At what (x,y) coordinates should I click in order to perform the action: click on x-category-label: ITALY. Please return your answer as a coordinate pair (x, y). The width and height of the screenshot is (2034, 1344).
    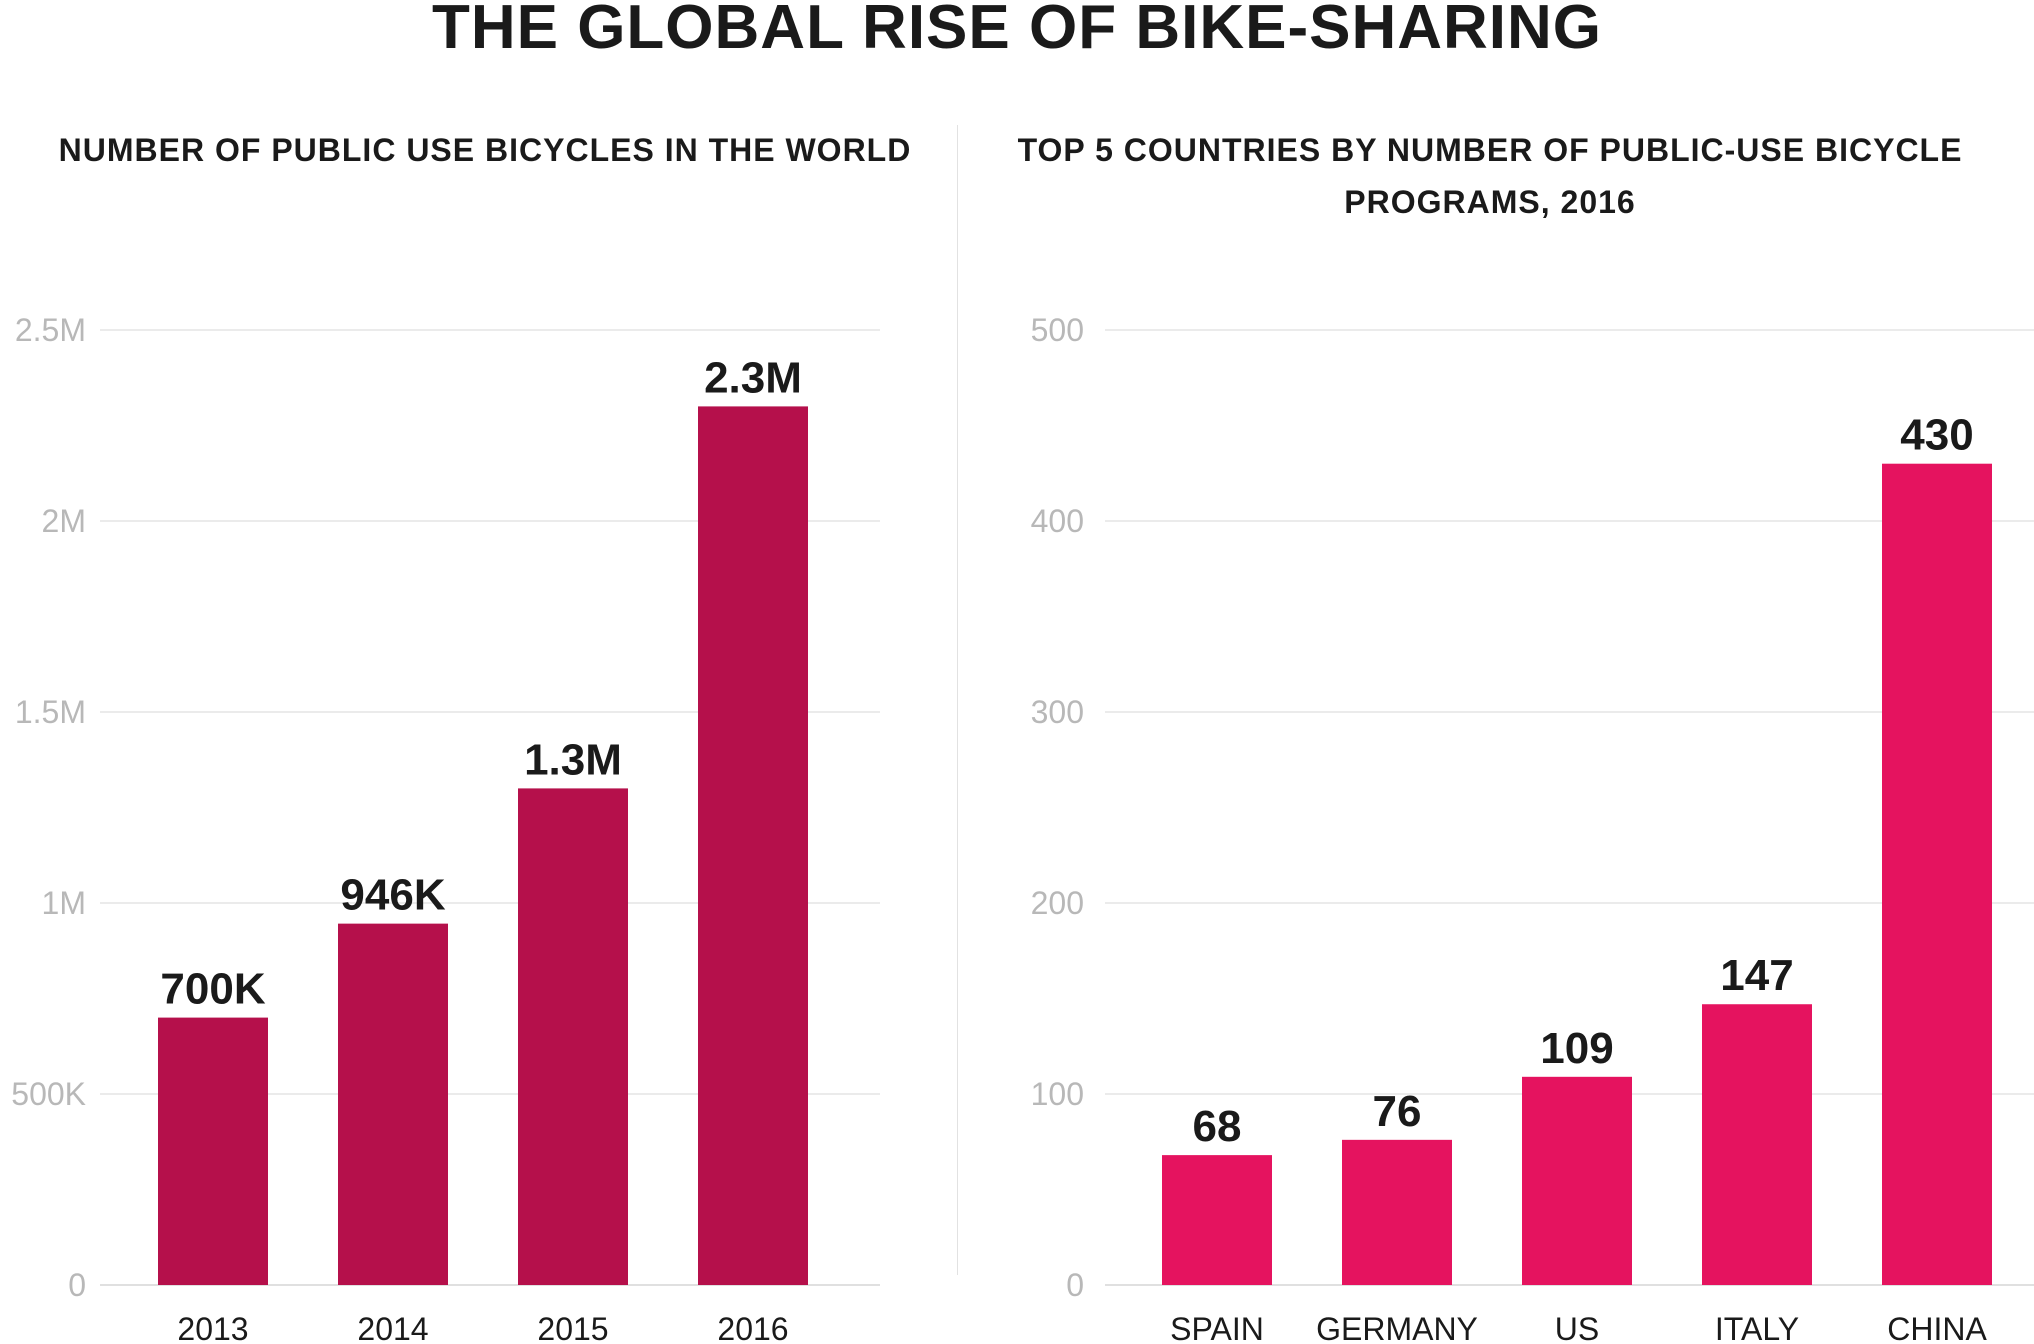
    Looking at the image, I should click on (1757, 1327).